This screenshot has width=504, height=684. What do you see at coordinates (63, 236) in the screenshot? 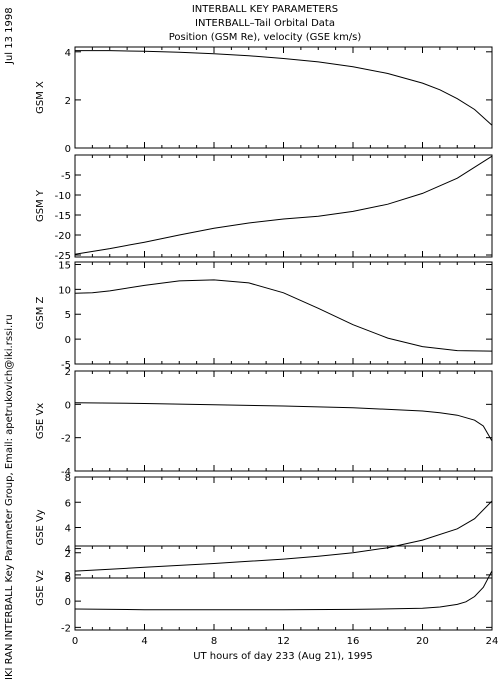
I see `y-tick-label: -20` at bounding box center [63, 236].